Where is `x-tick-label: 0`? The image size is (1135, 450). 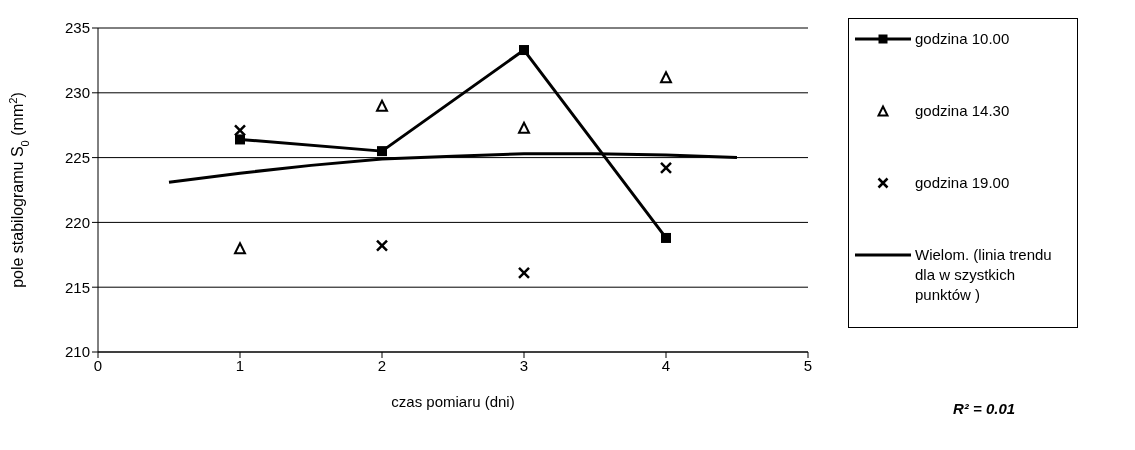 x-tick-label: 0 is located at coordinates (98, 365).